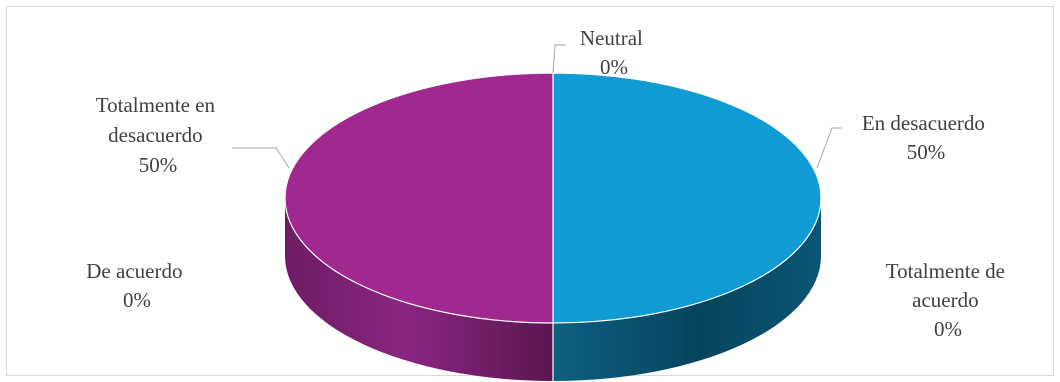  I want to click on label-de-acuerdo-name: De acuerdo, so click(134, 271).